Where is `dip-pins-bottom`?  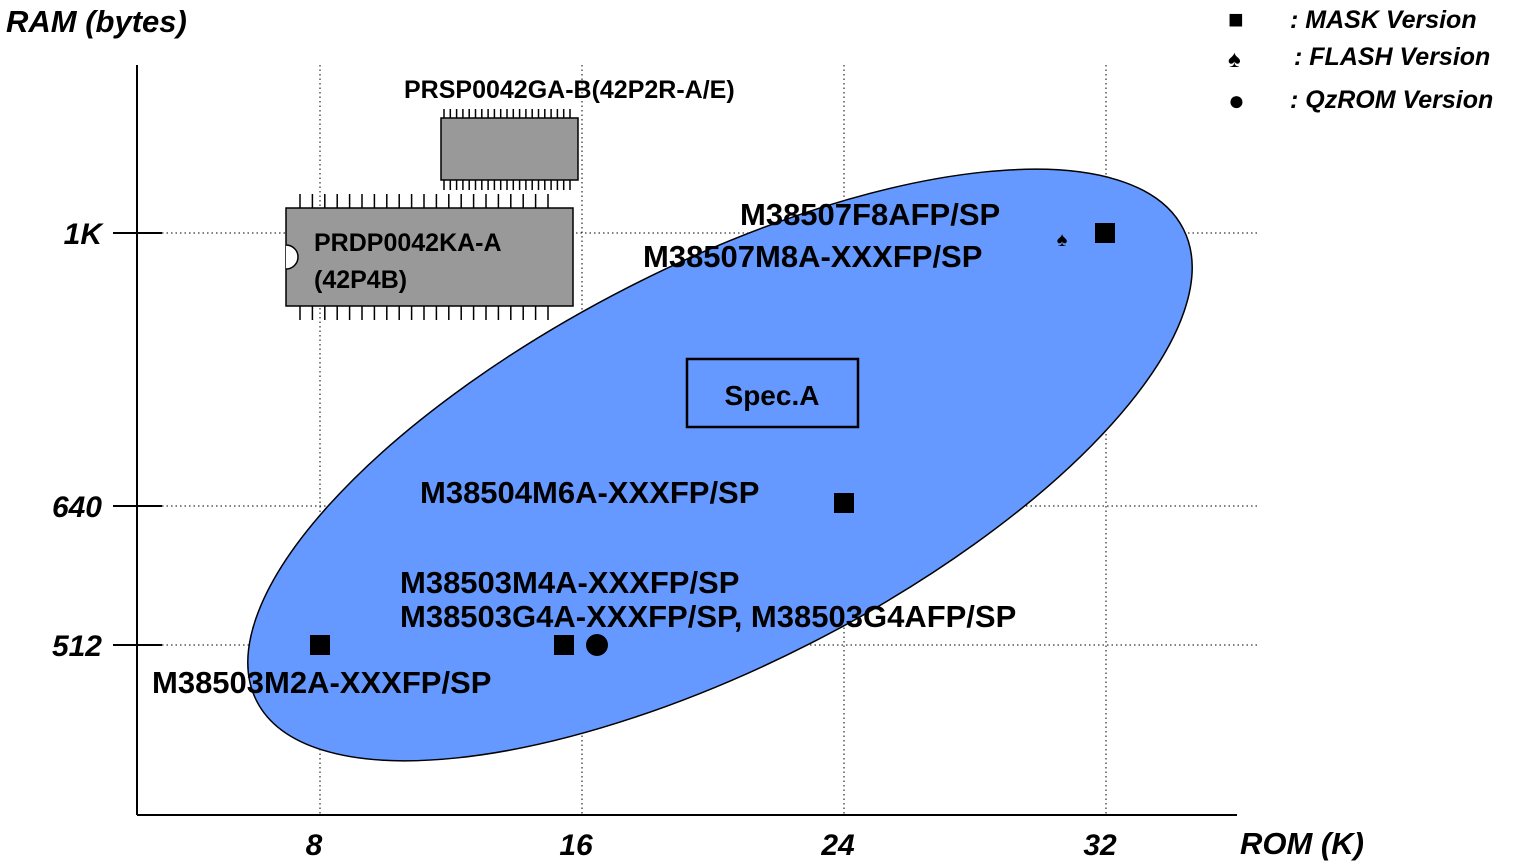 dip-pins-bottom is located at coordinates (424, 313).